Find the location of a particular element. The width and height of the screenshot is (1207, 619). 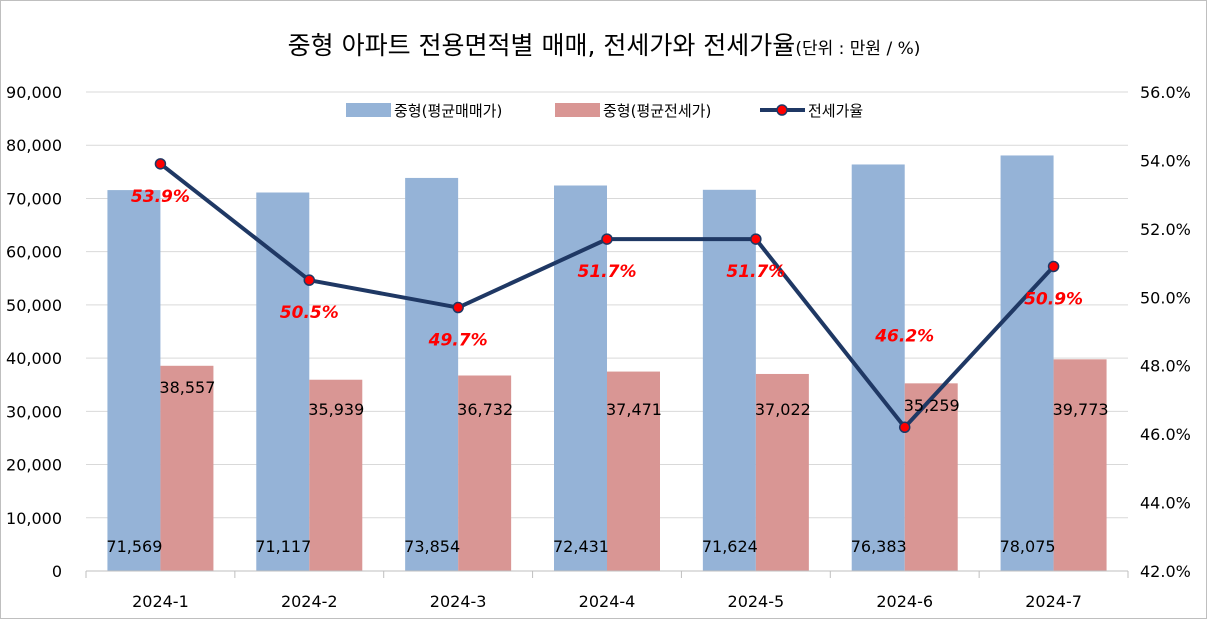

rate-label: 46.2% is located at coordinates (904, 336).